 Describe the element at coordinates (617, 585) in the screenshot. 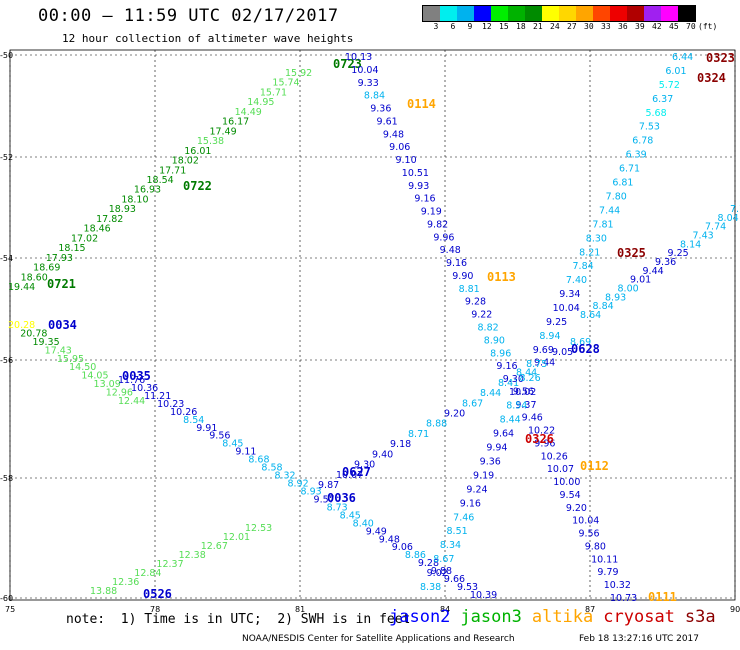

I see `wave-height-label: 10.32` at that location.